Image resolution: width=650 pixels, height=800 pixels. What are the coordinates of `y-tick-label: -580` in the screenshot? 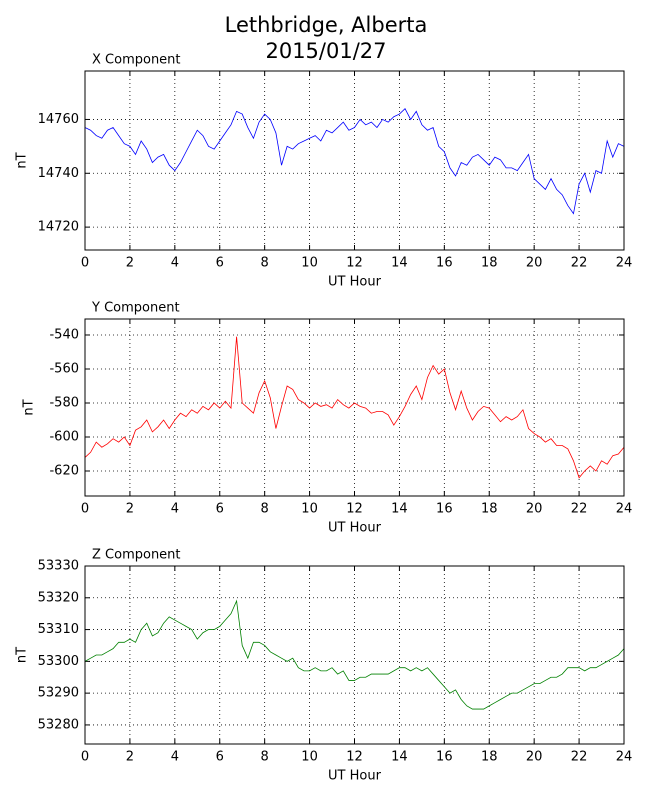 It's located at (64, 402).